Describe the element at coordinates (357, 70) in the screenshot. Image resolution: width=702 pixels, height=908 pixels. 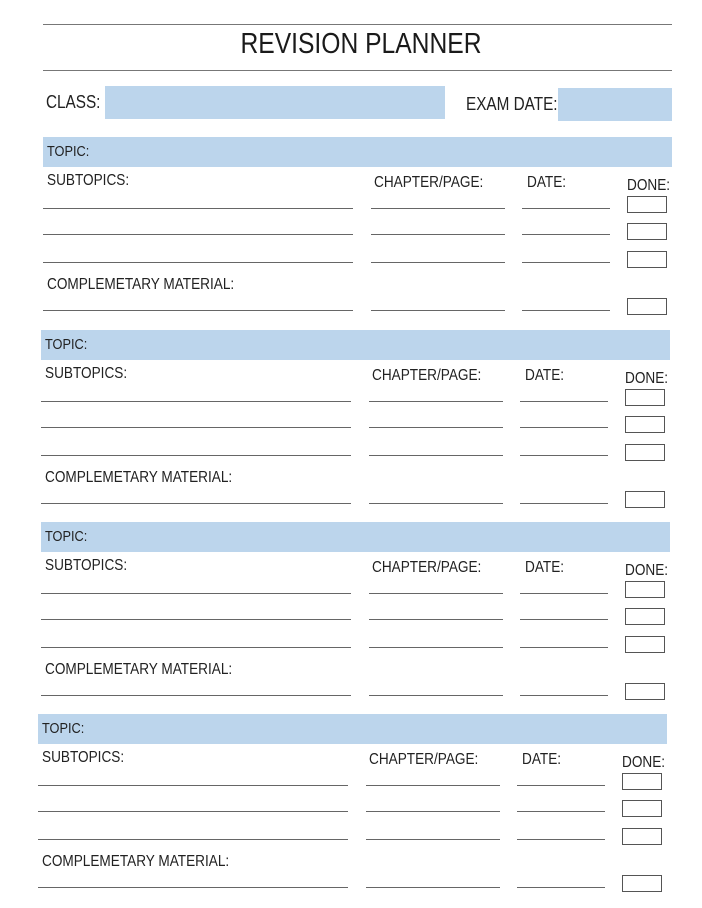
I see `title-divider` at that location.